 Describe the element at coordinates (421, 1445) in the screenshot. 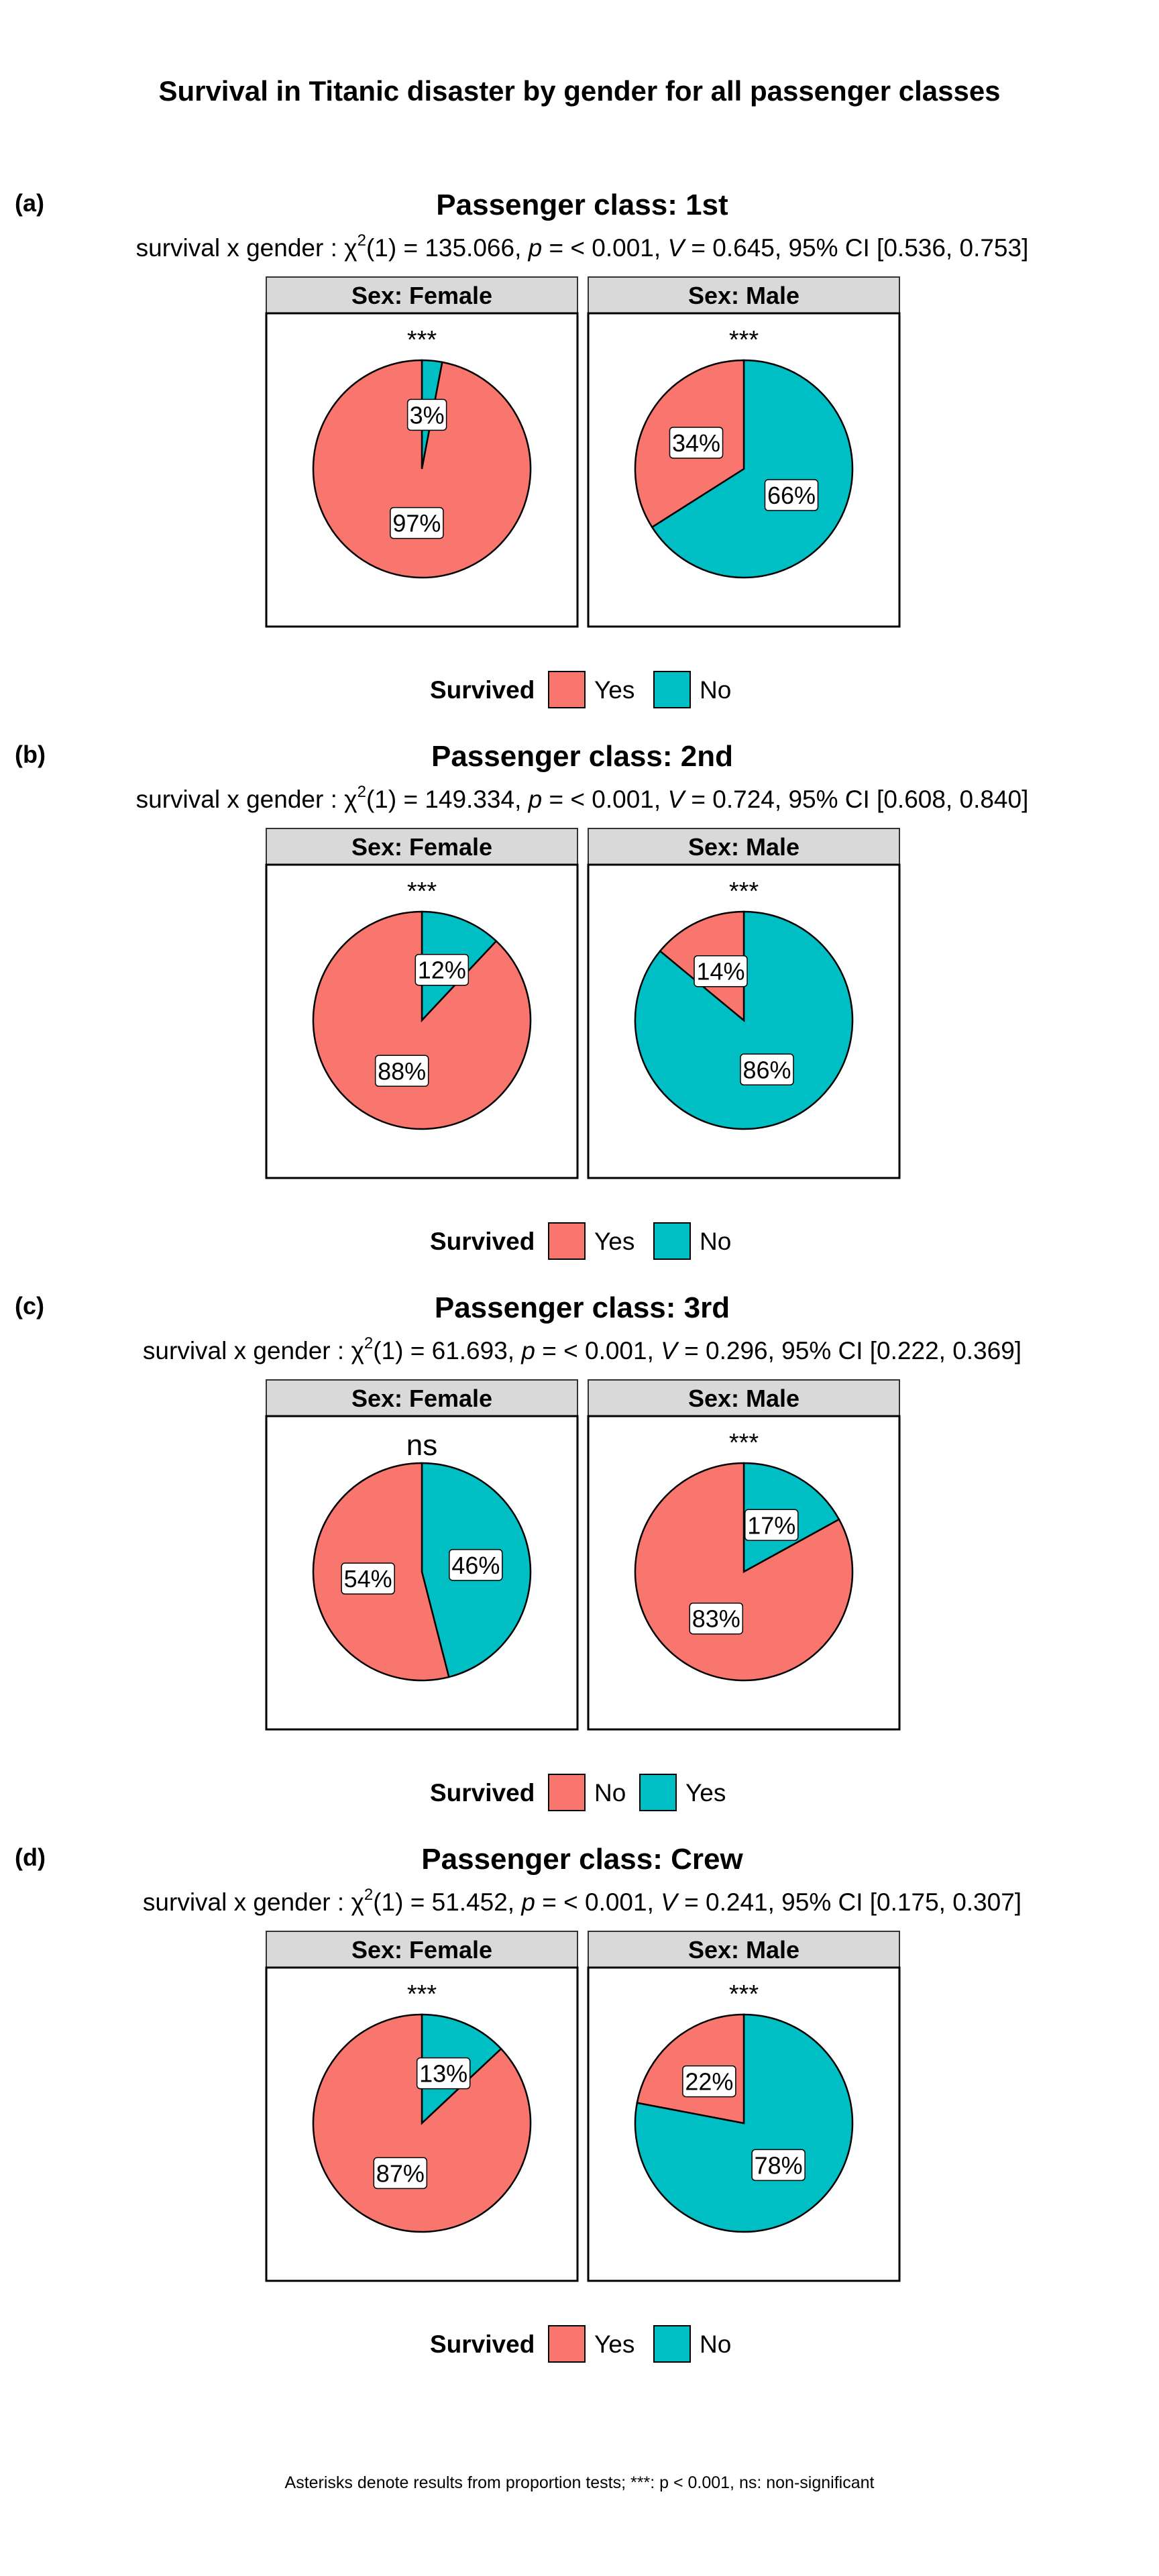

I see `significance-label: ns` at that location.